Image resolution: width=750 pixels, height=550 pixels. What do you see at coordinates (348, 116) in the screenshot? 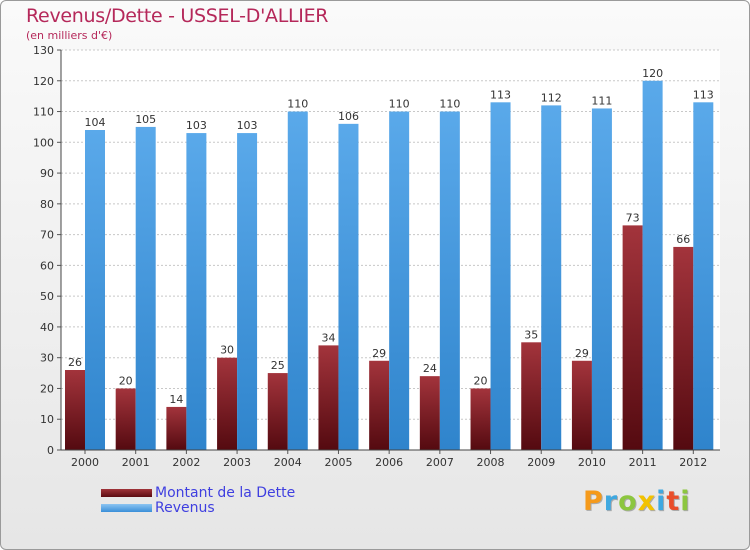
I see `data-label-revenus: 106` at bounding box center [348, 116].